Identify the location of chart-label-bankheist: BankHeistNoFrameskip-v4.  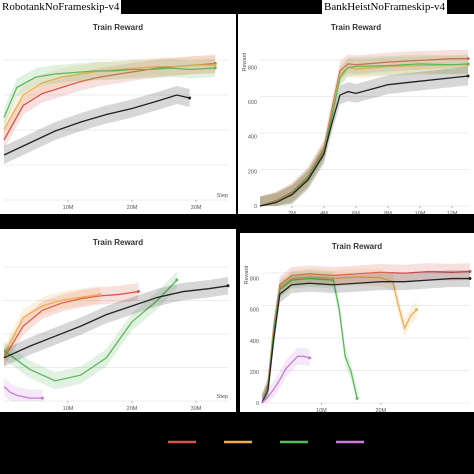
(384, 7).